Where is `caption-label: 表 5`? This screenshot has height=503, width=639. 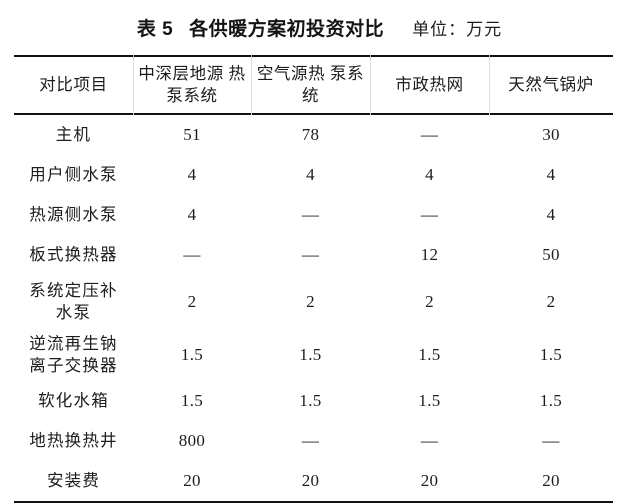 caption-label: 表 5 is located at coordinates (155, 29).